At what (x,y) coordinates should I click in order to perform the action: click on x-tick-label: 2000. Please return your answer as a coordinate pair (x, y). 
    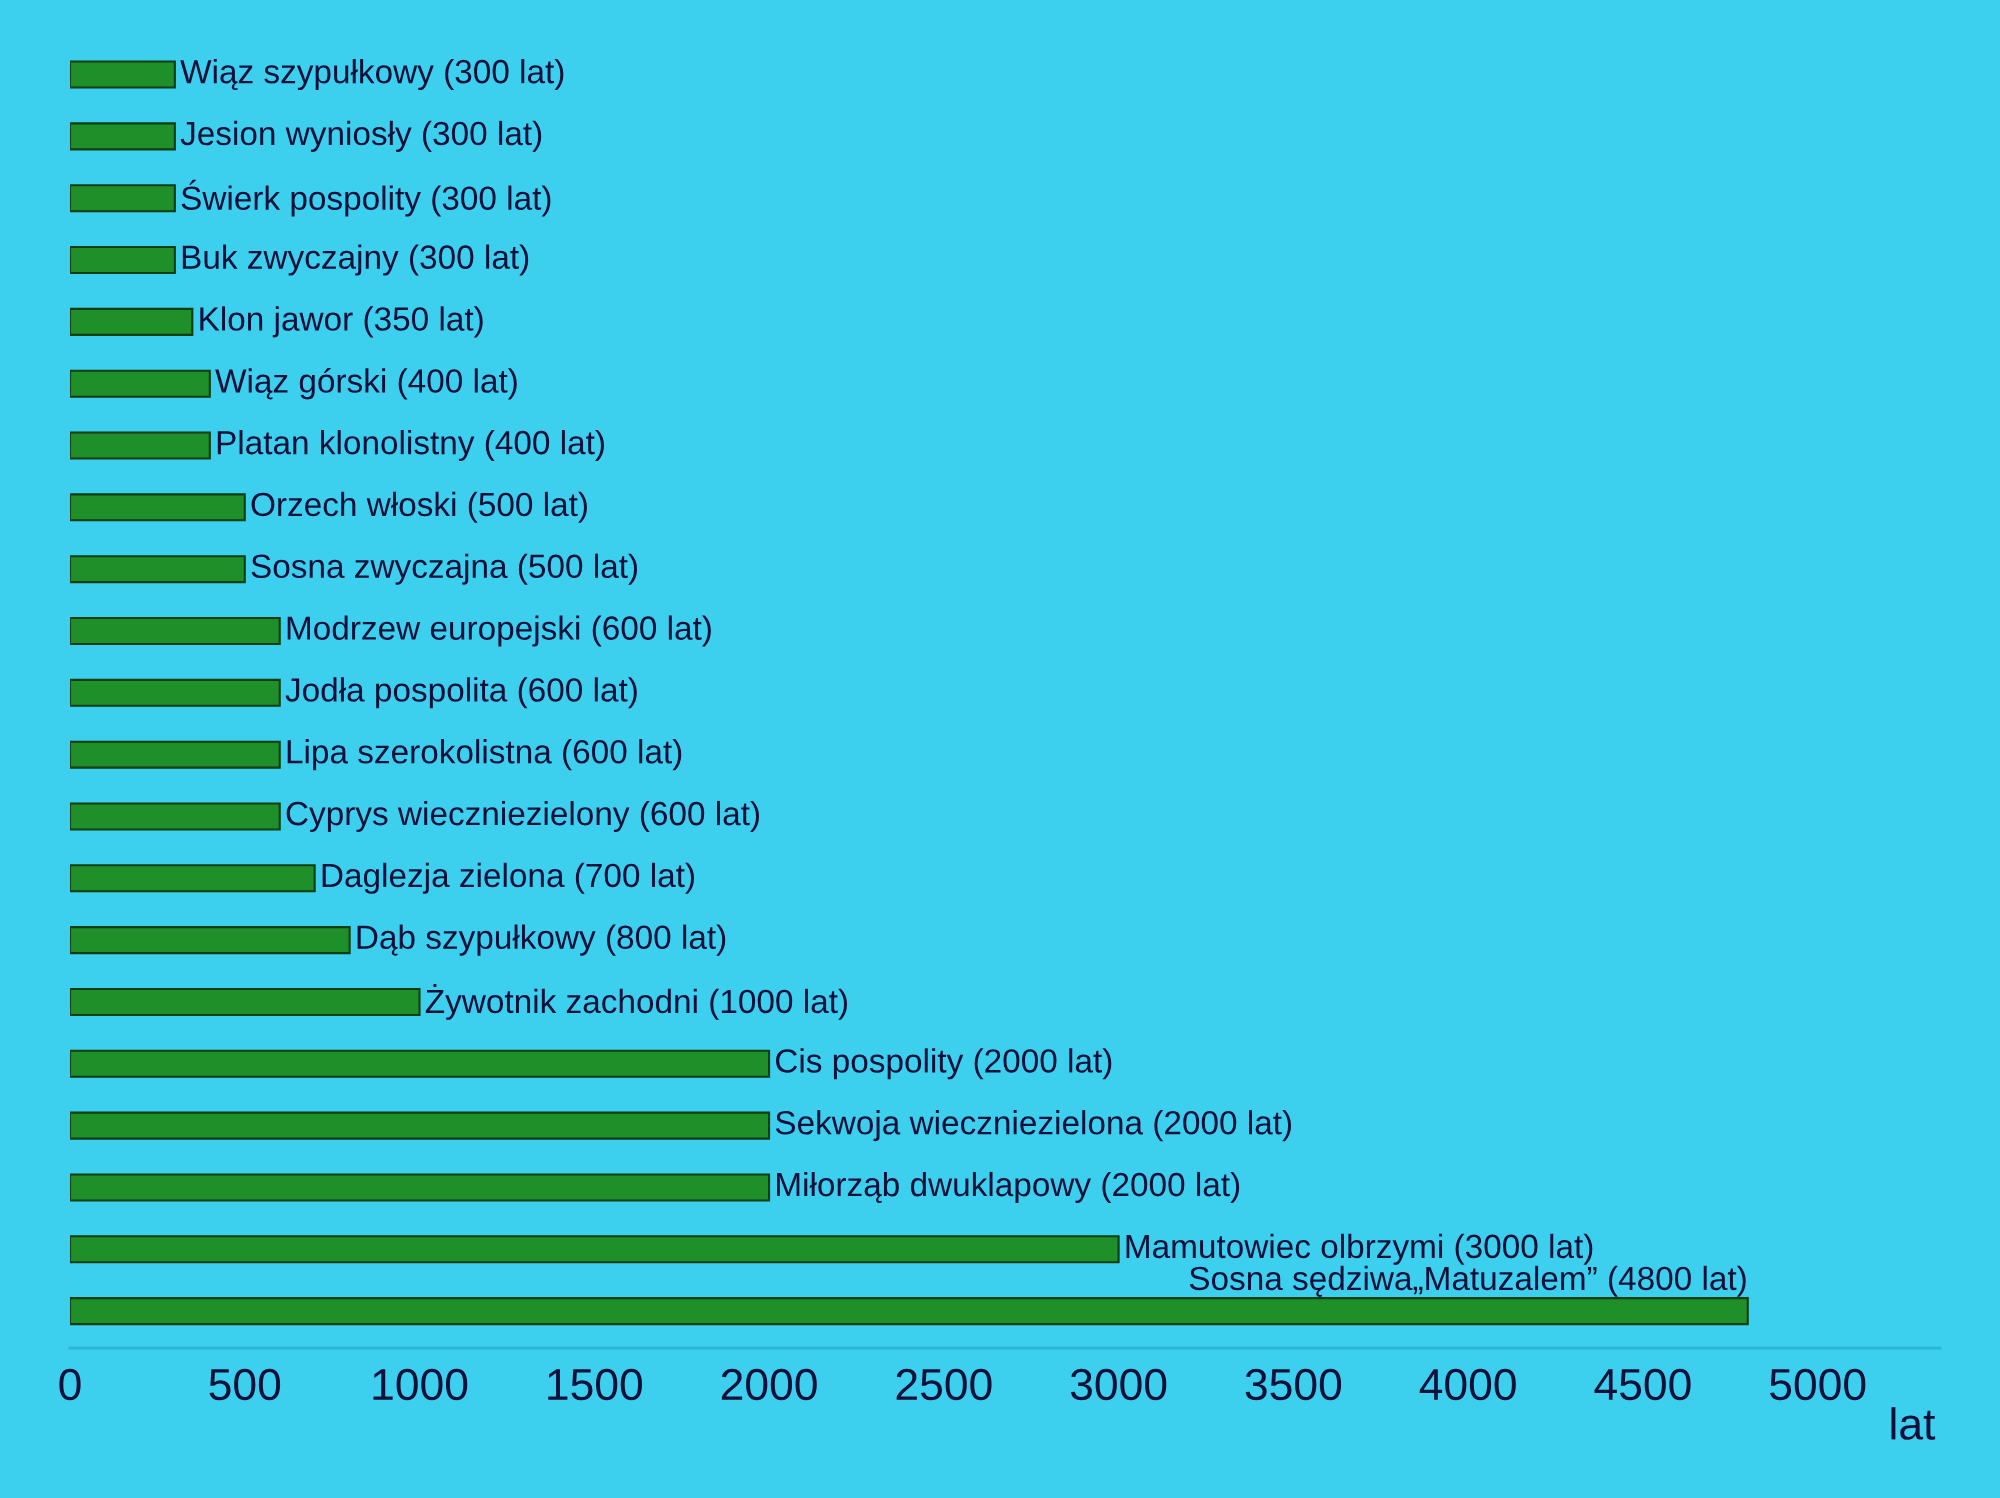
    Looking at the image, I should click on (769, 1384).